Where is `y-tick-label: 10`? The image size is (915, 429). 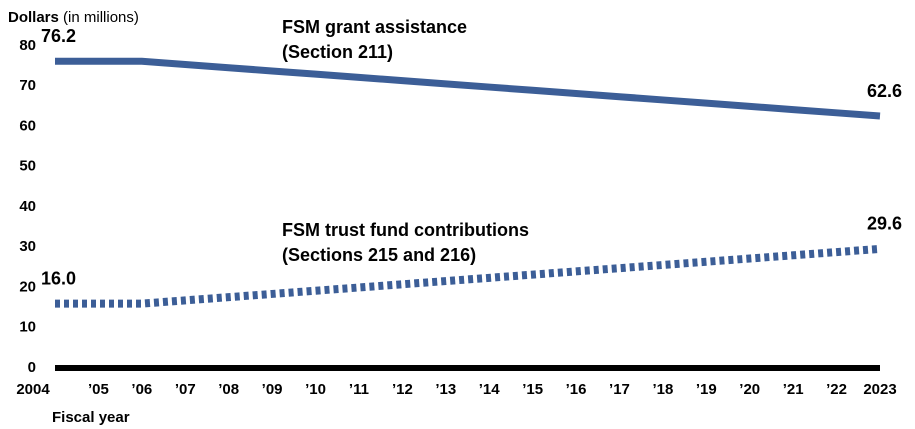 y-tick-label: 10 is located at coordinates (27, 327).